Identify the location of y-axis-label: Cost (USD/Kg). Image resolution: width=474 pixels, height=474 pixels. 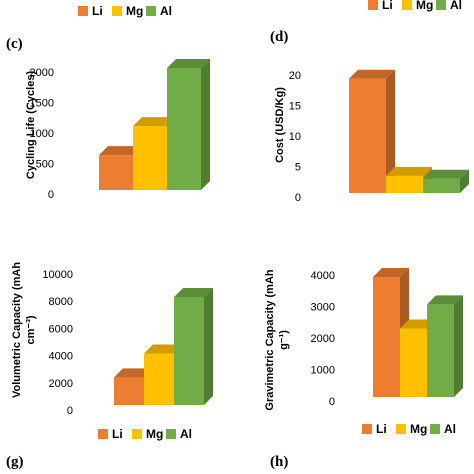
(280, 125).